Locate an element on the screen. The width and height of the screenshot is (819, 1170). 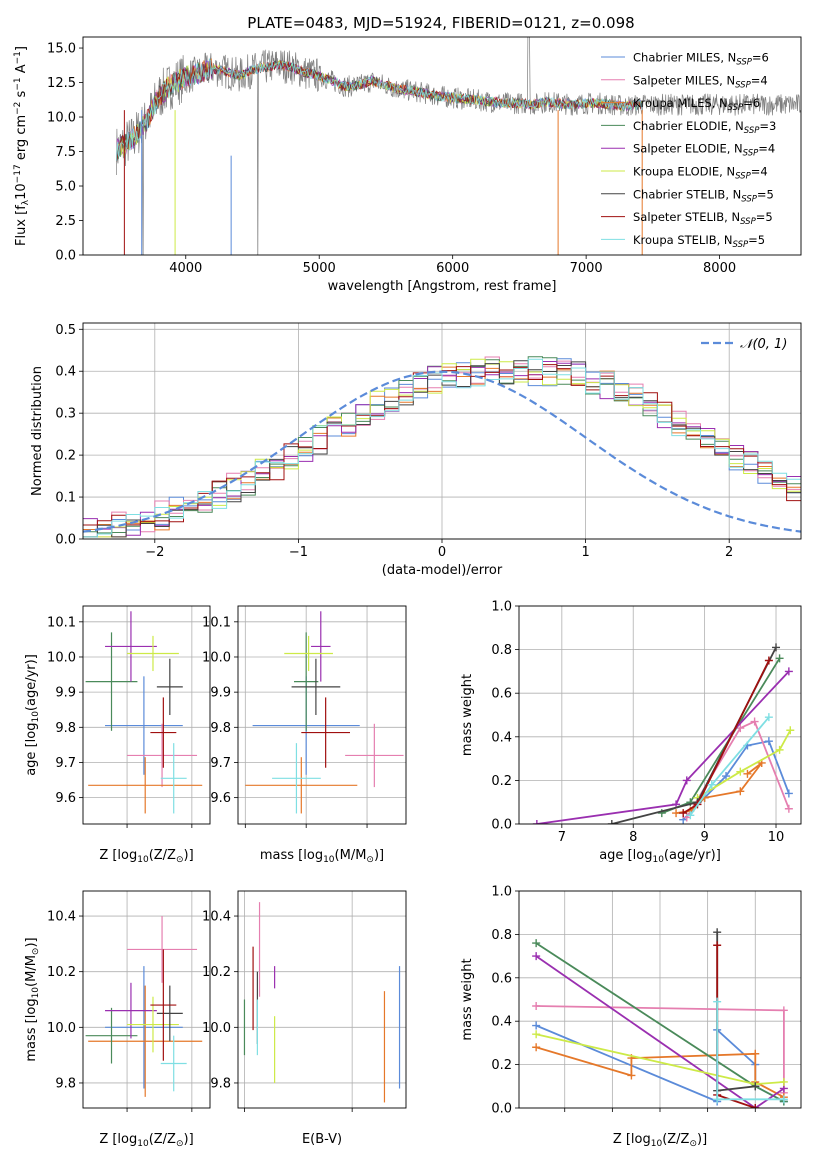
legend-label-text: Kroupa MILES, N is located at coordinates (680, 103).